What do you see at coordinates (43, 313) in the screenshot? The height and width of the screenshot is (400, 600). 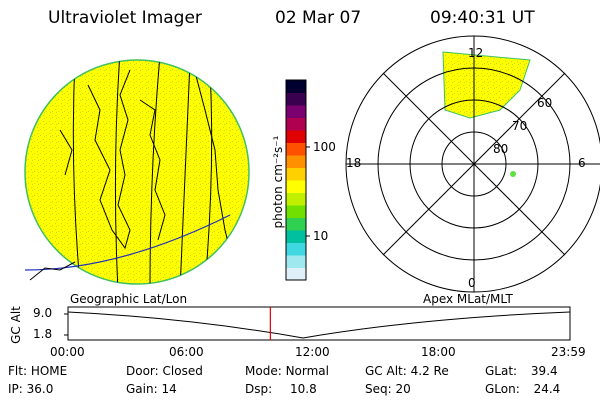 I see `altplot-ytick-9: 9.0` at bounding box center [43, 313].